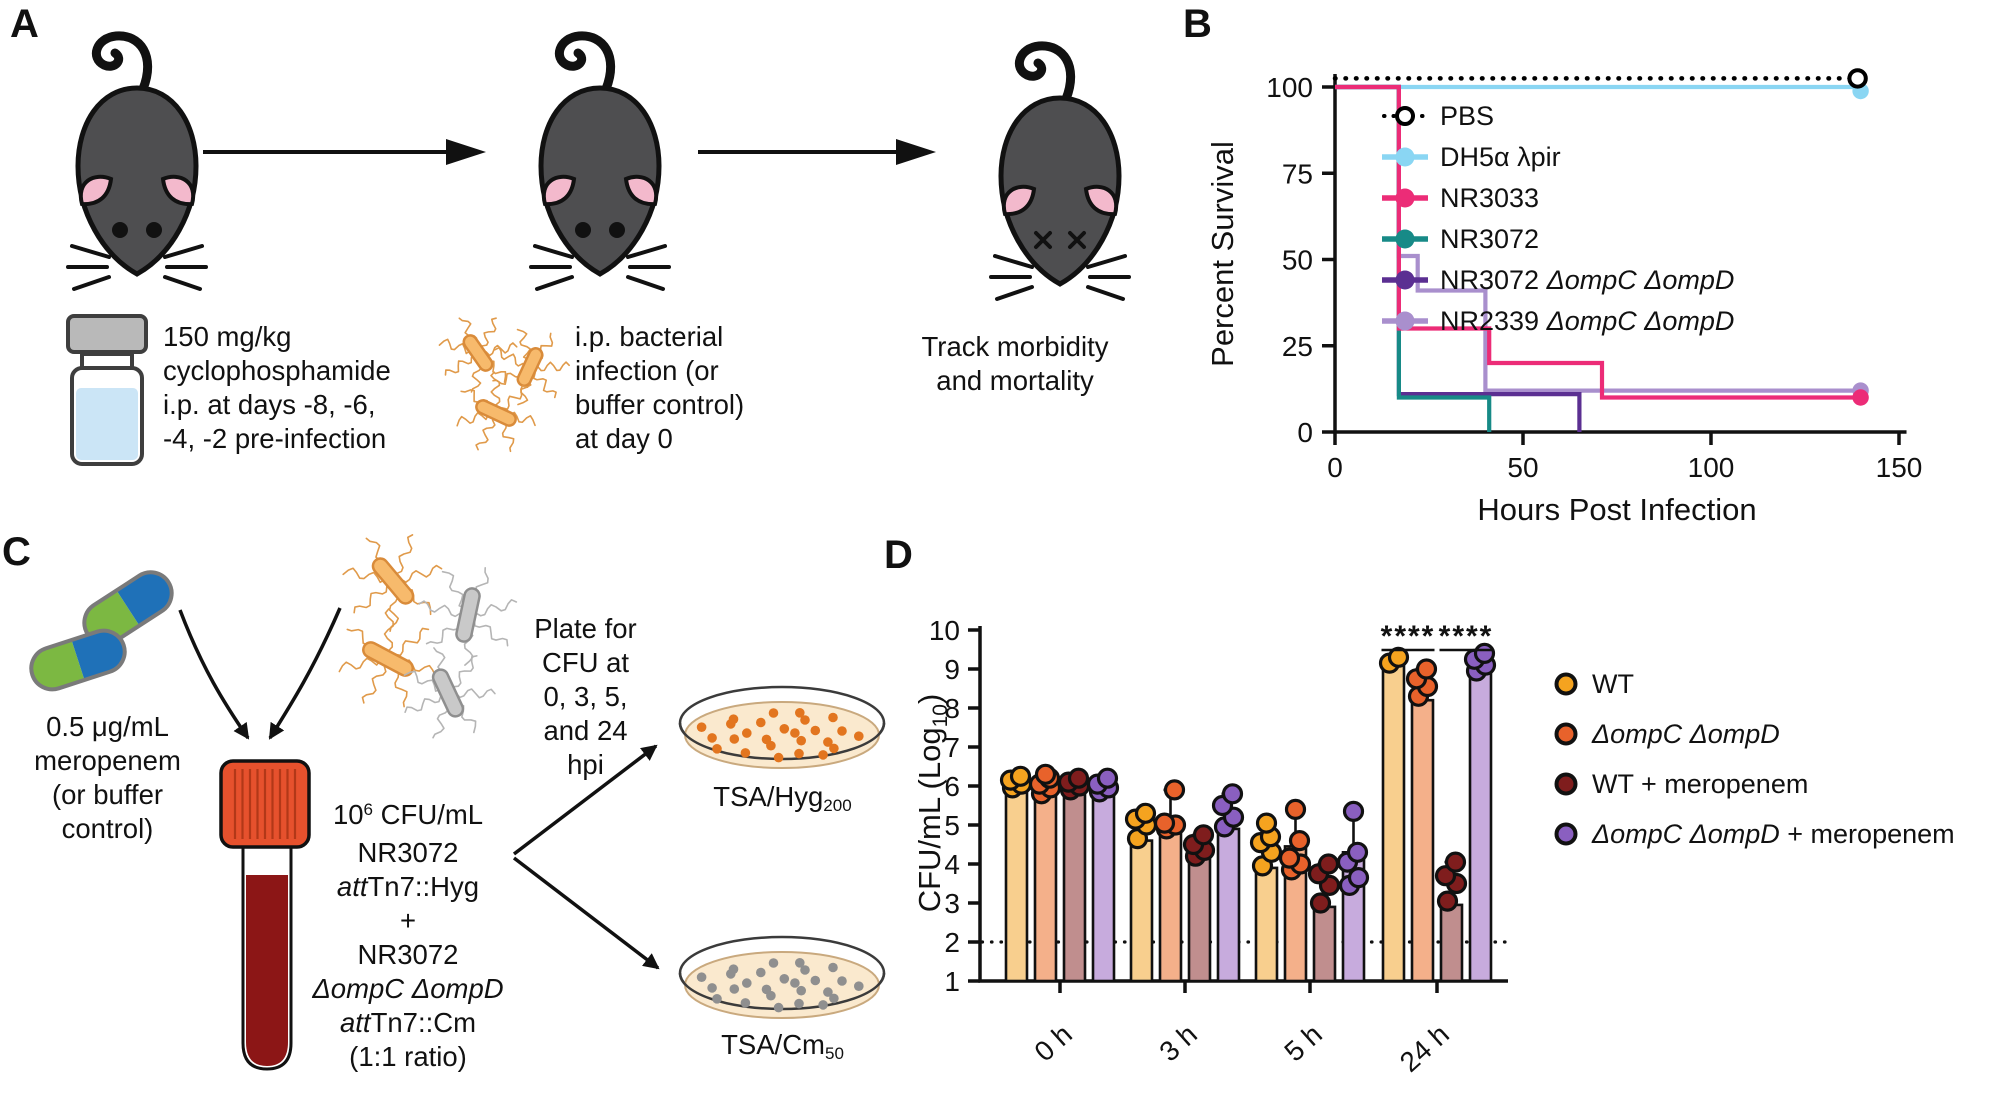 The image size is (2000, 1094). Describe the element at coordinates (1222, 254) in the screenshot. I see `y-axis-title: Percent Survival` at that location.